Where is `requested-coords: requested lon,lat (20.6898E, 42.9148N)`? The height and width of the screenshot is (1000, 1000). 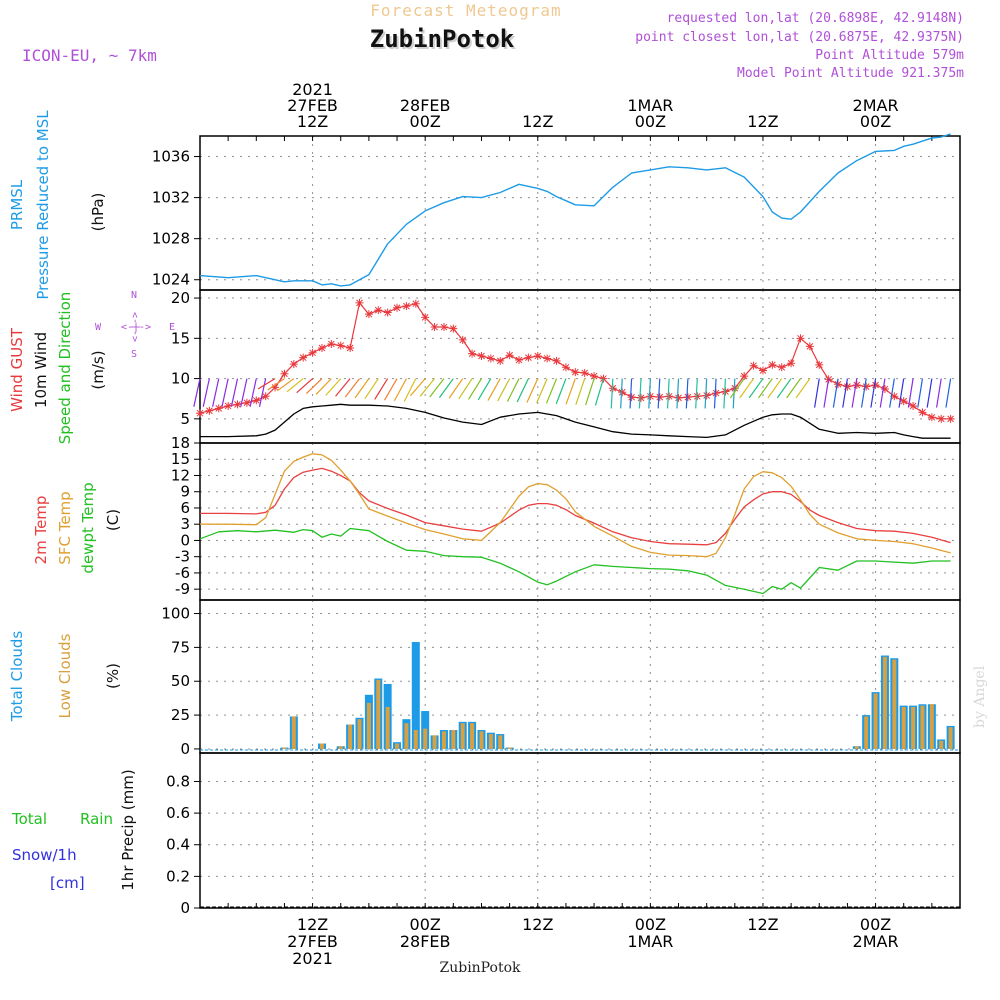 requested-coords: requested lon,lat (20.6898E, 42.9148N) is located at coordinates (815, 18).